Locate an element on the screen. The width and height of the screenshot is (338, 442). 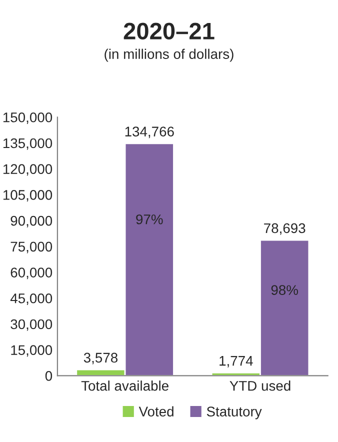
y-tick-label: 105,000 is located at coordinates (27, 196).